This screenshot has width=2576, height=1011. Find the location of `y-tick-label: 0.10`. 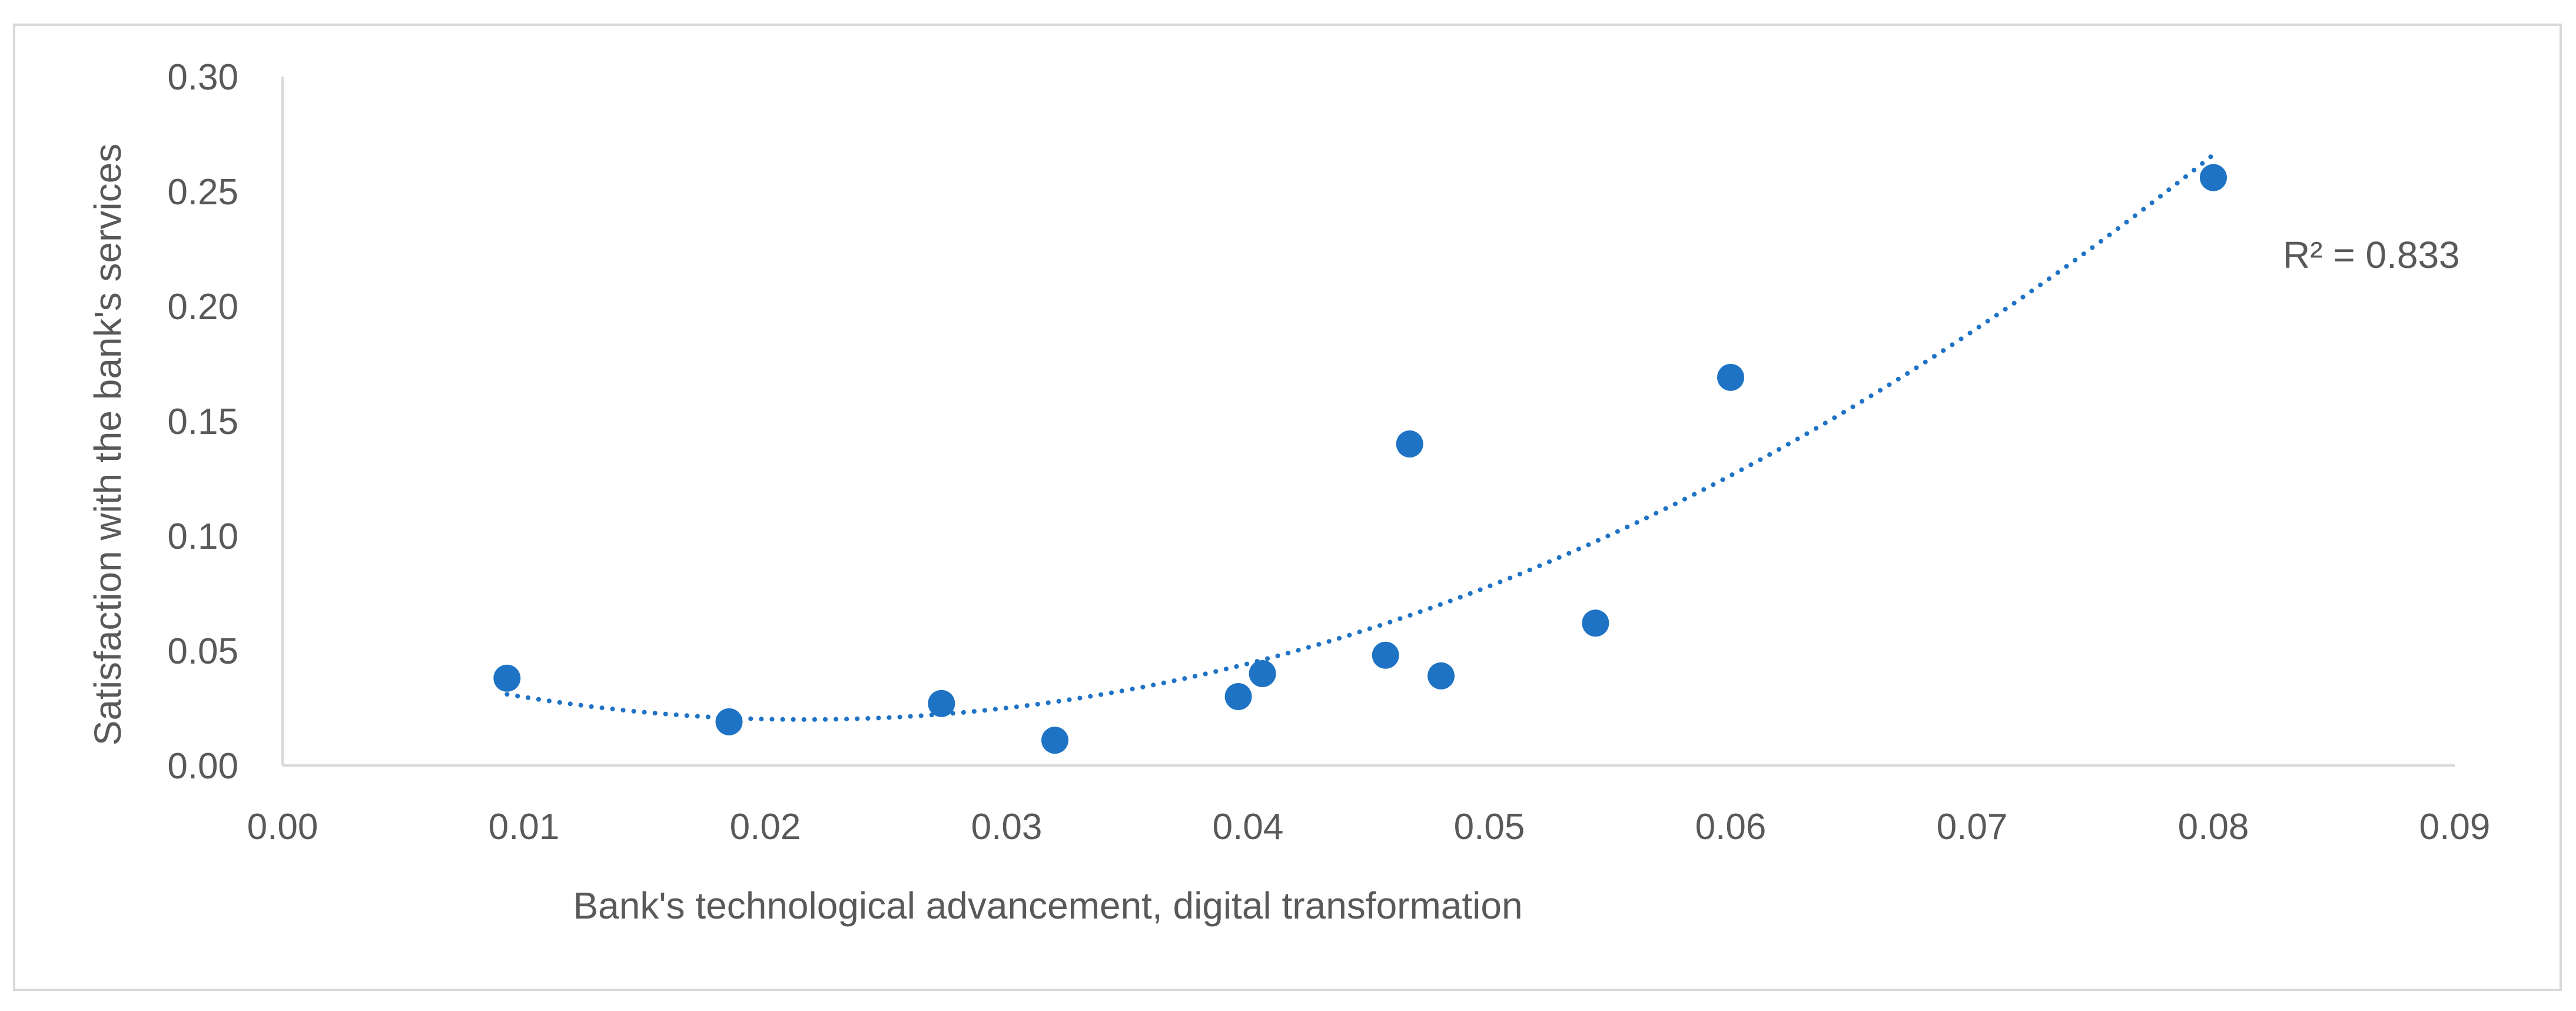

y-tick-label: 0.10 is located at coordinates (203, 536).